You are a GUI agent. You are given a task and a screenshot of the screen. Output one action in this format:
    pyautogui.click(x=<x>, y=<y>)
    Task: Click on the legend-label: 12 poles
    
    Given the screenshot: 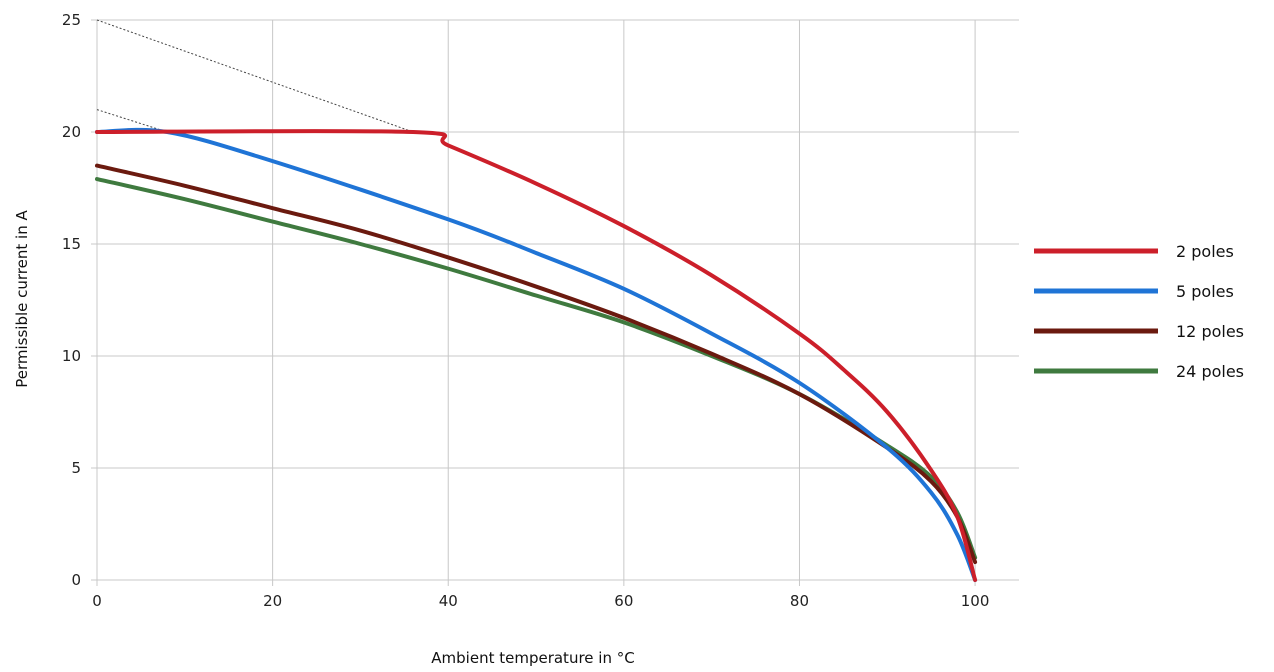 What is the action you would take?
    pyautogui.click(x=1210, y=331)
    